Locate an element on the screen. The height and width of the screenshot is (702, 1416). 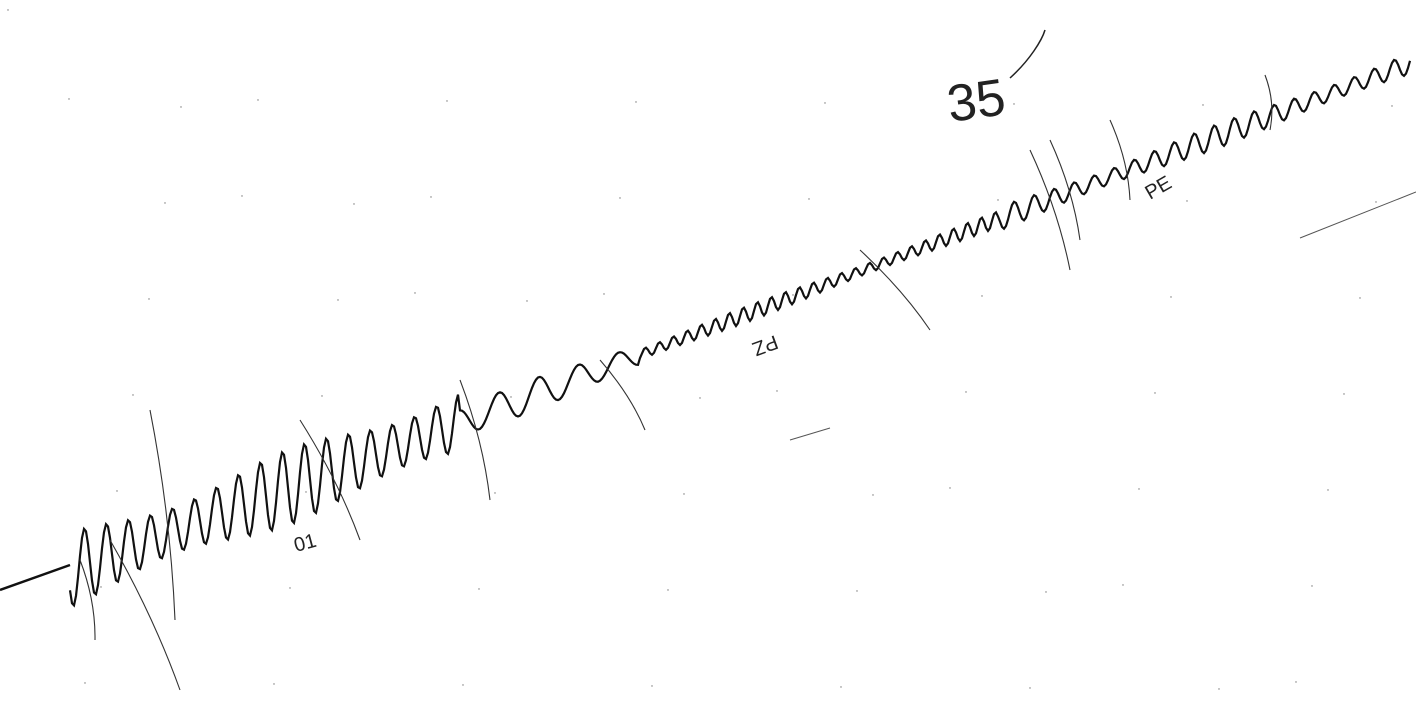
handwritten-number: 35 is located at coordinates (976, 100).